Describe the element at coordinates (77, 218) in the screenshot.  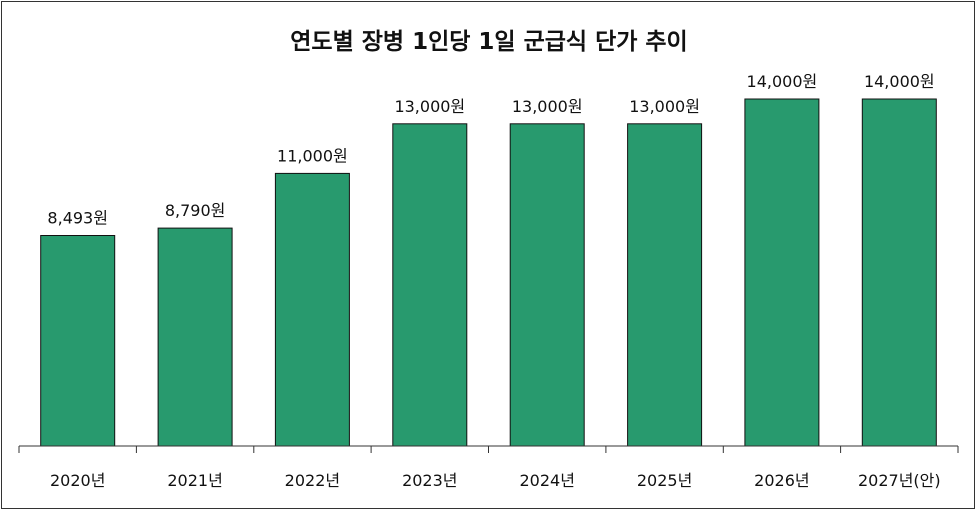
I see `data-label: 8,493원` at that location.